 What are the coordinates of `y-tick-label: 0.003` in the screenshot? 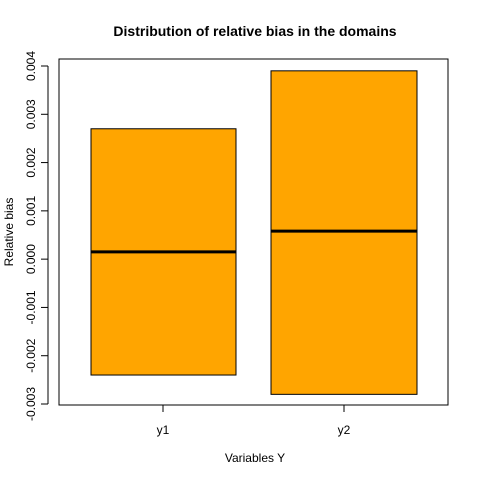 It's located at (31, 114).